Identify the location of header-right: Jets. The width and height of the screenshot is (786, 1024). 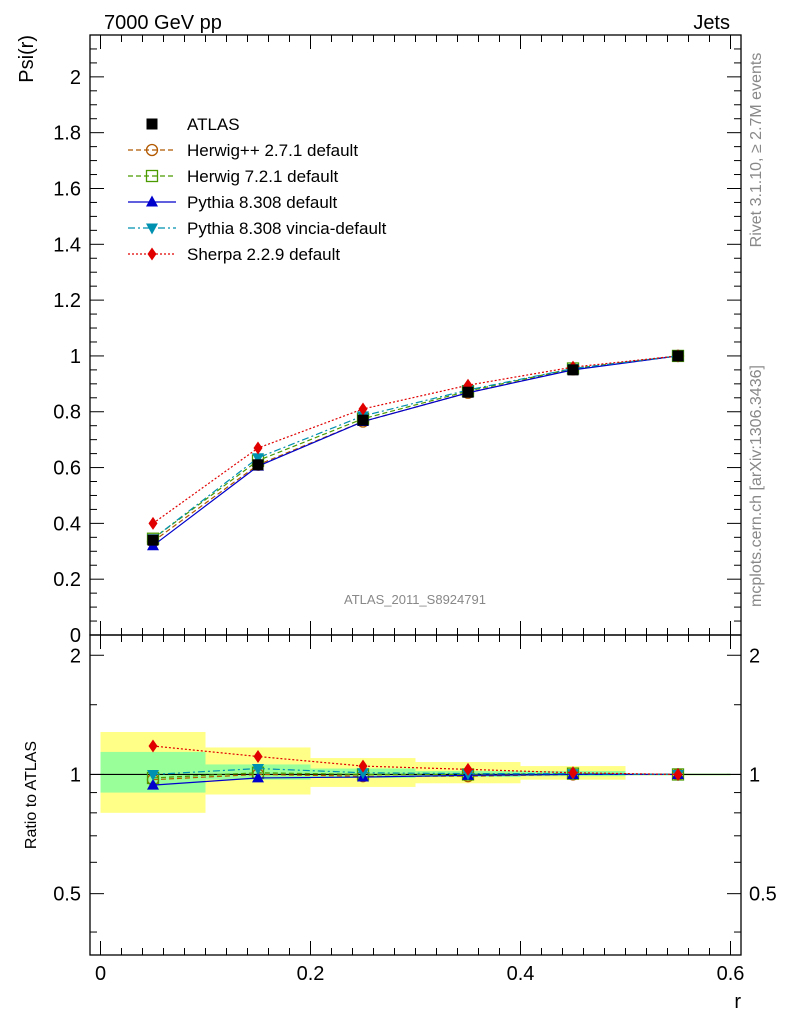
(711, 23).